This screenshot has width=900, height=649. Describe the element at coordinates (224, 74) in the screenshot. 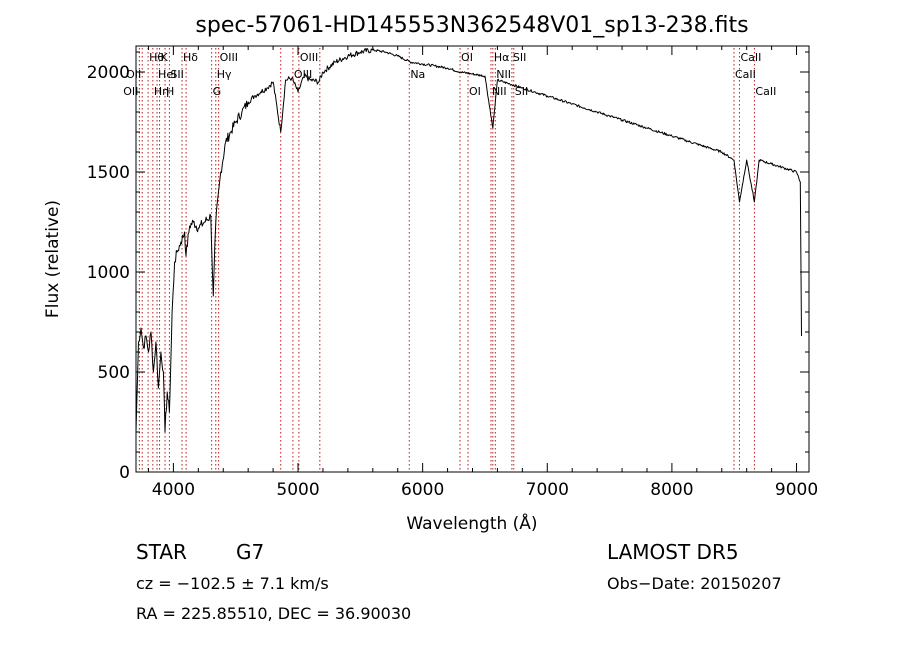

I see `line-label-11-0: Hγ` at that location.